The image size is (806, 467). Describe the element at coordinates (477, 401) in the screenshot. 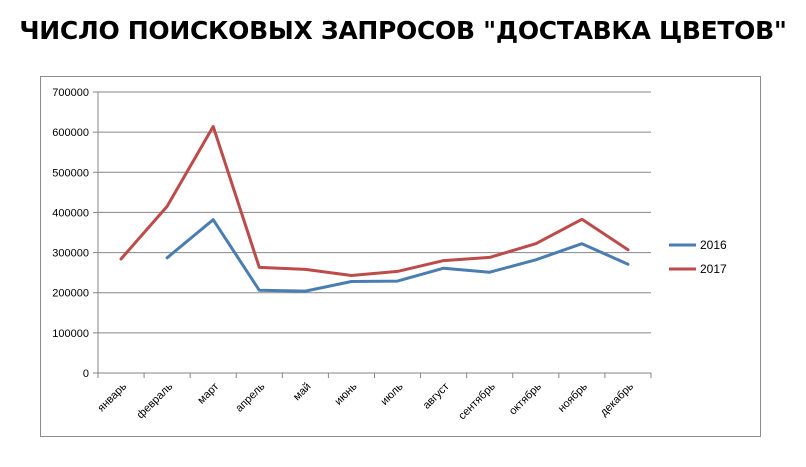

I see `x-tick-label: сентябрь` at that location.